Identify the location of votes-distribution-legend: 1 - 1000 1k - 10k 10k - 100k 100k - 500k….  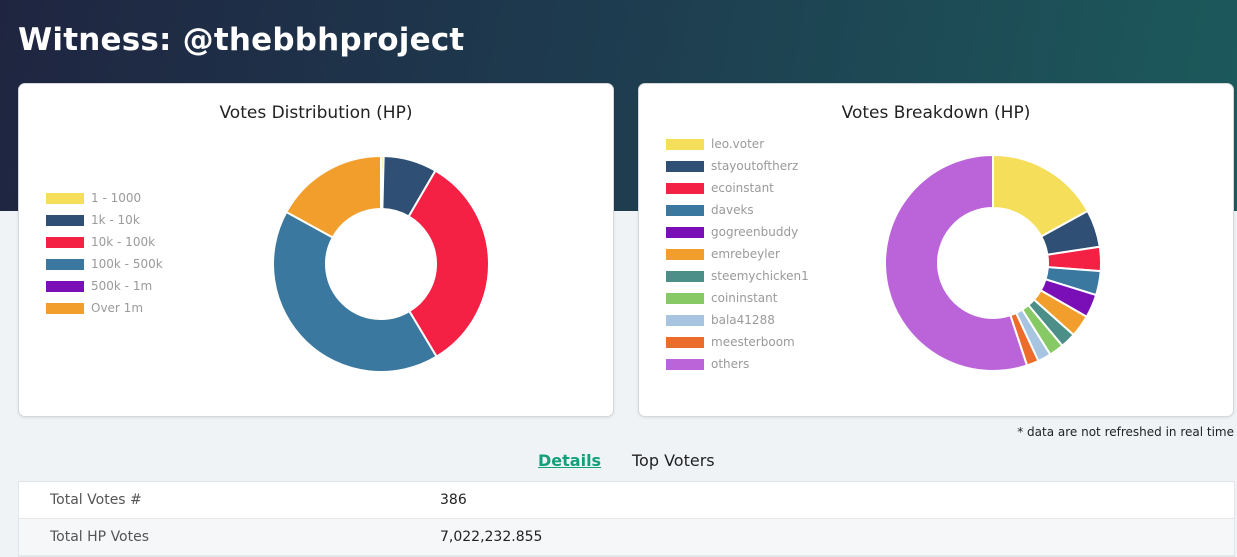
(104, 253).